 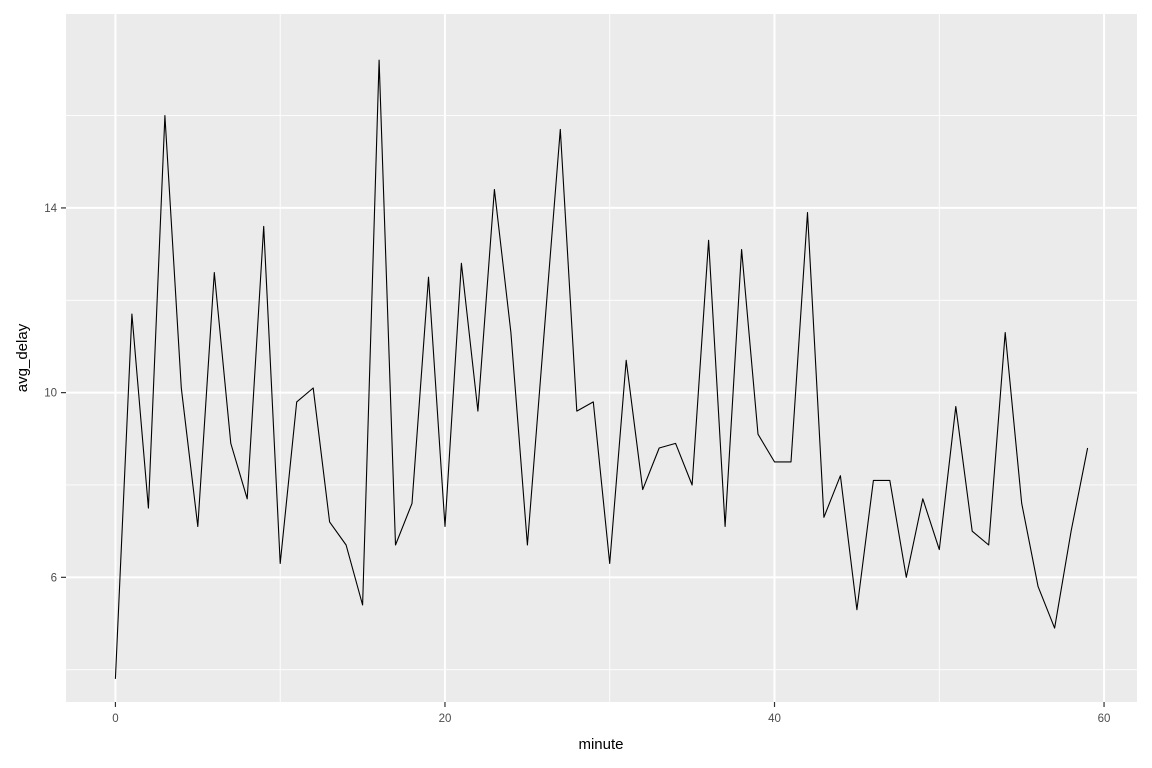 What do you see at coordinates (54, 578) in the screenshot?
I see `y-tick-label: 6` at bounding box center [54, 578].